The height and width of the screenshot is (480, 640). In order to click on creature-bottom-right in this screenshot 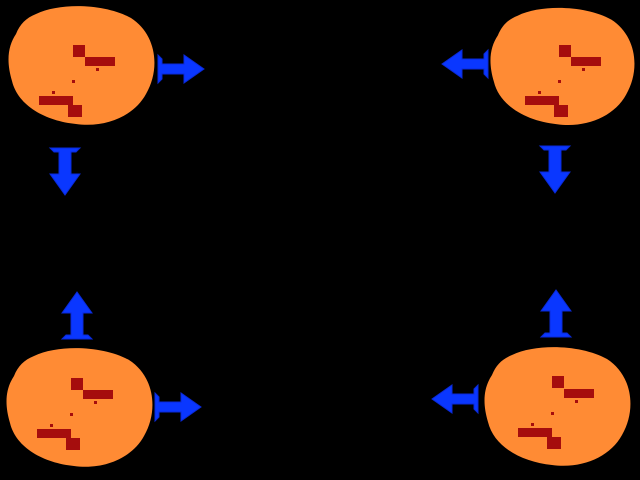, I will do `click(557, 406)`.